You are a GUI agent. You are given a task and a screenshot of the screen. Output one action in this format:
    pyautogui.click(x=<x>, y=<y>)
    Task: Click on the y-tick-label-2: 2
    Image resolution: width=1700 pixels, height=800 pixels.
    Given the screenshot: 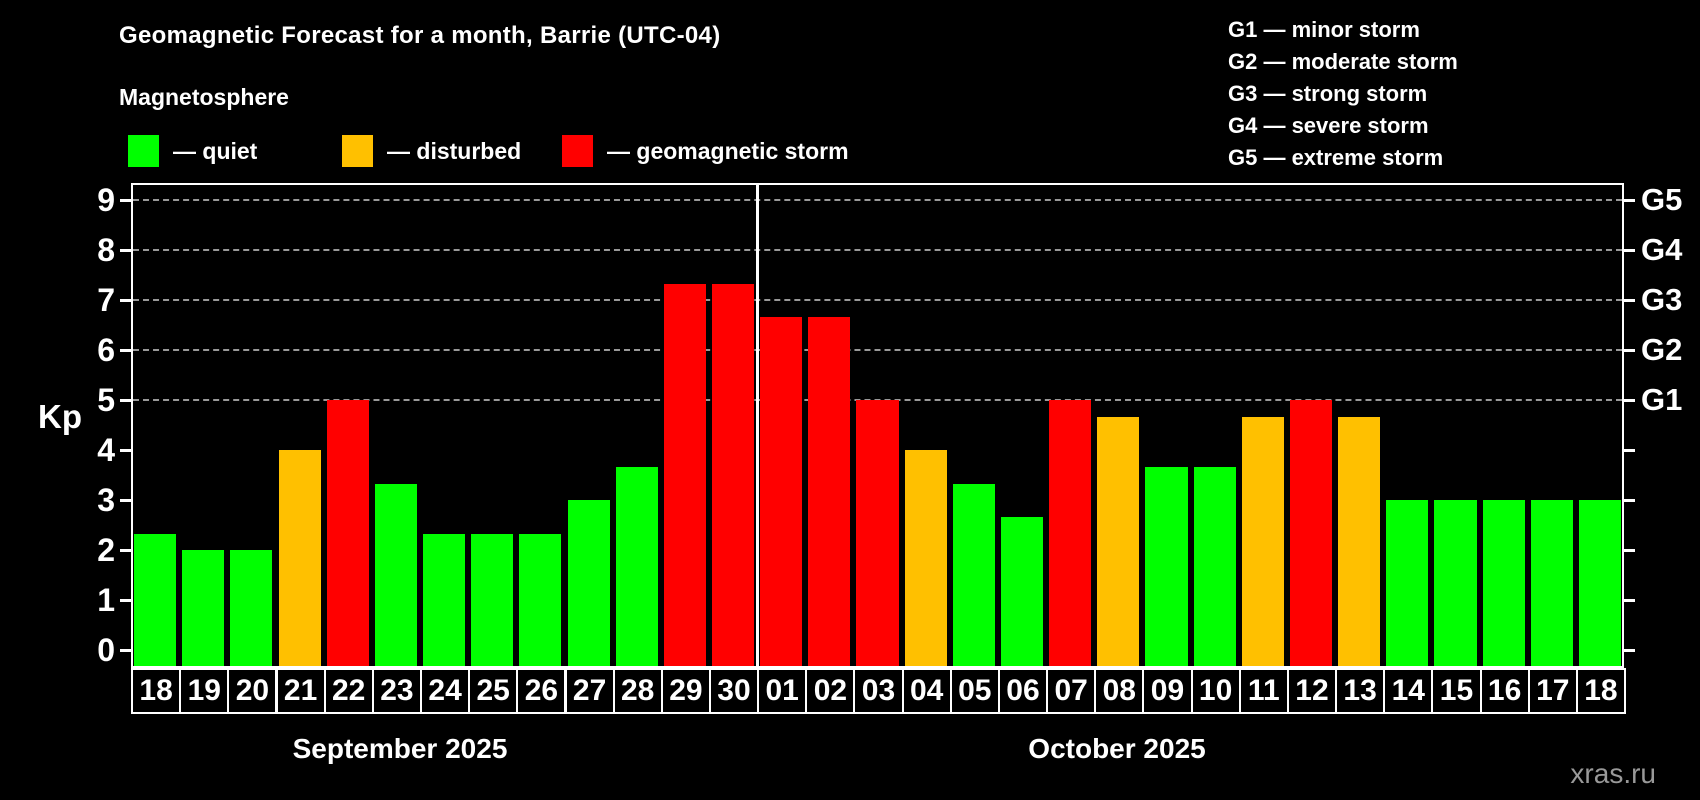 What is the action you would take?
    pyautogui.click(x=106, y=550)
    